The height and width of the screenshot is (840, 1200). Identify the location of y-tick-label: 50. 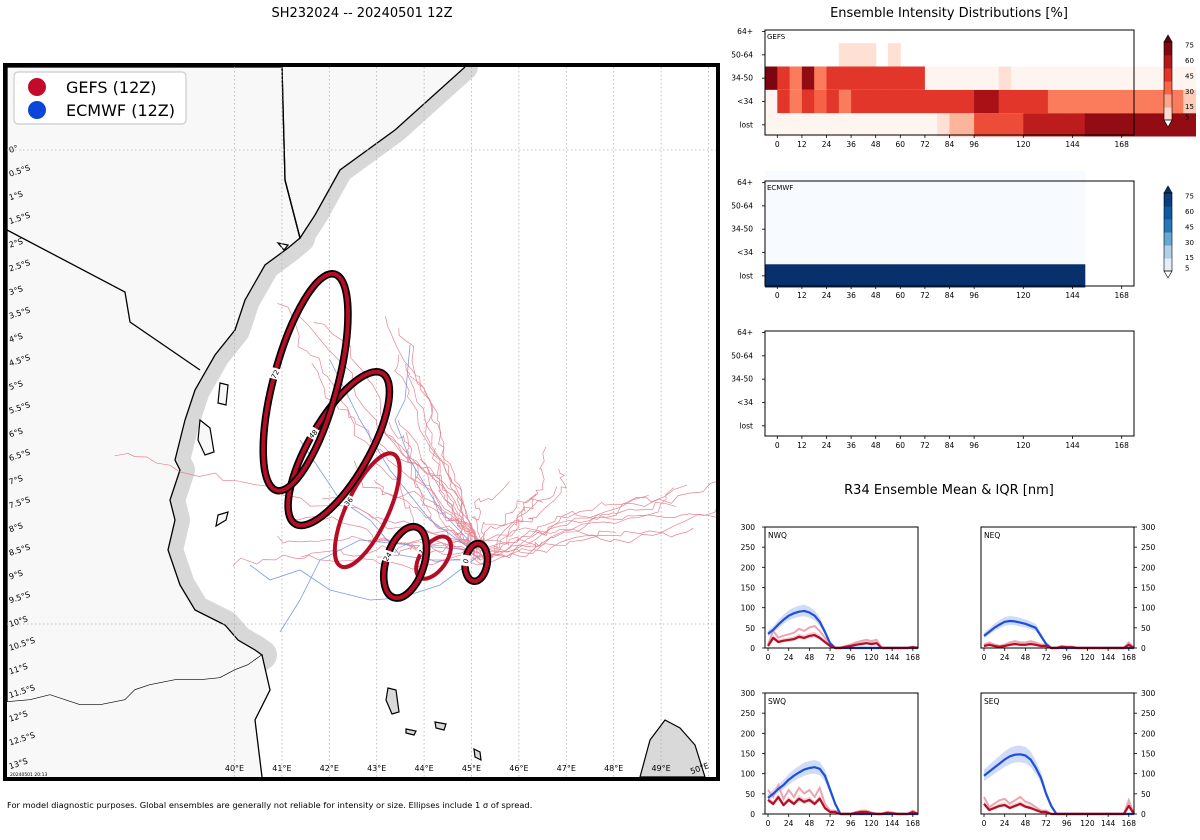
(1146, 794).